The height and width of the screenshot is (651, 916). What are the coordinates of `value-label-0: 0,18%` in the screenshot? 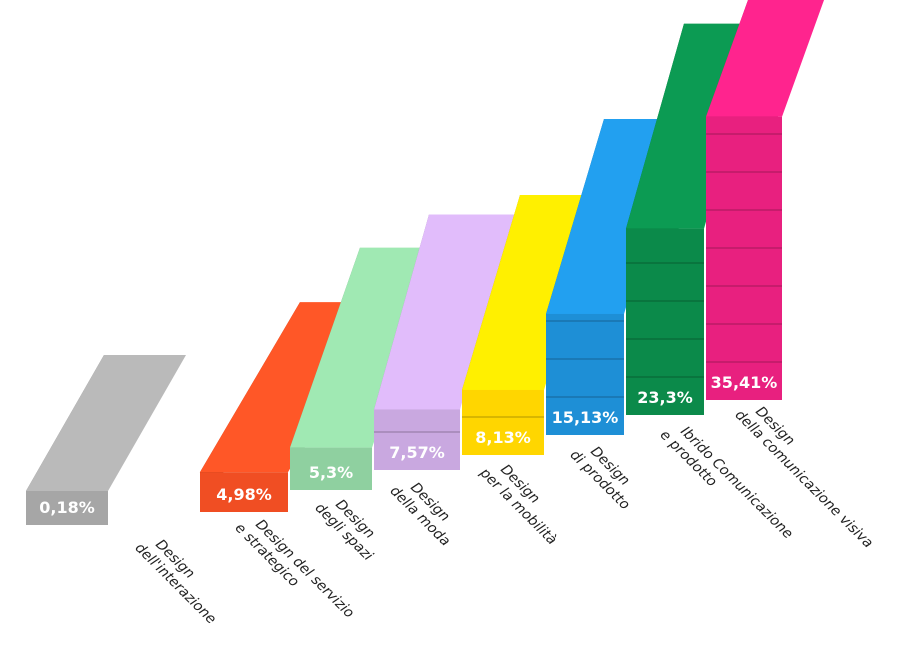 It's located at (67, 507).